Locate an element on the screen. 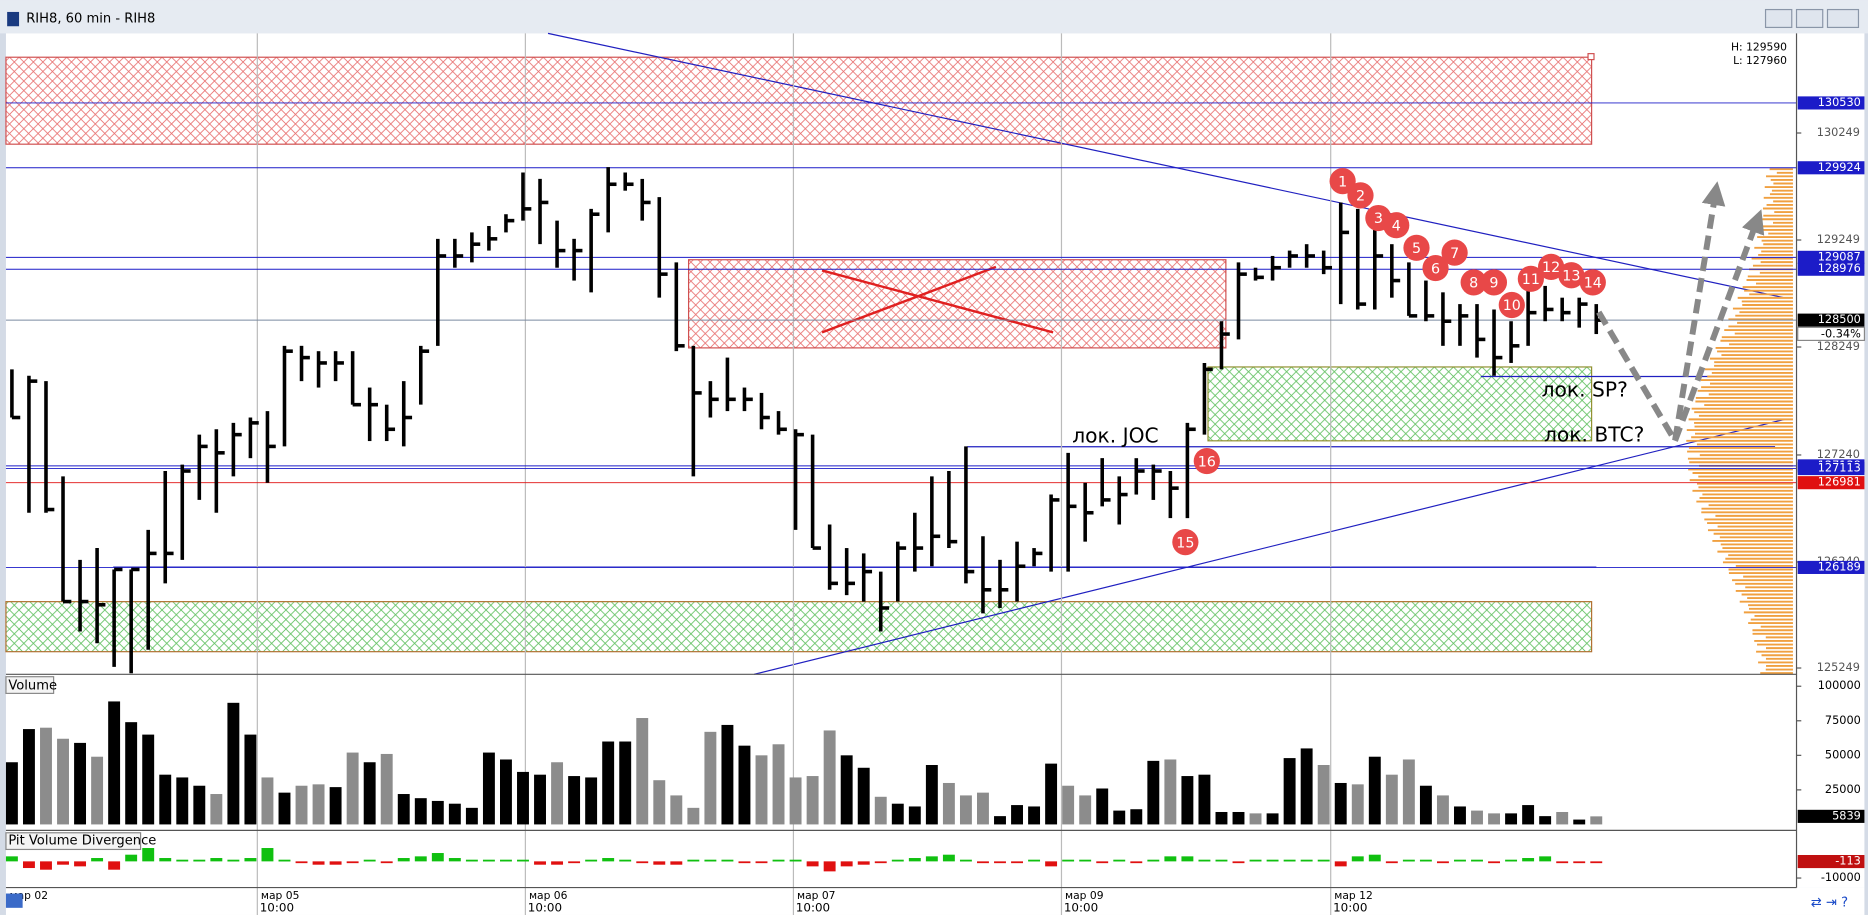 This screenshot has width=1868, height=915. maximize-button is located at coordinates (1809, 18).